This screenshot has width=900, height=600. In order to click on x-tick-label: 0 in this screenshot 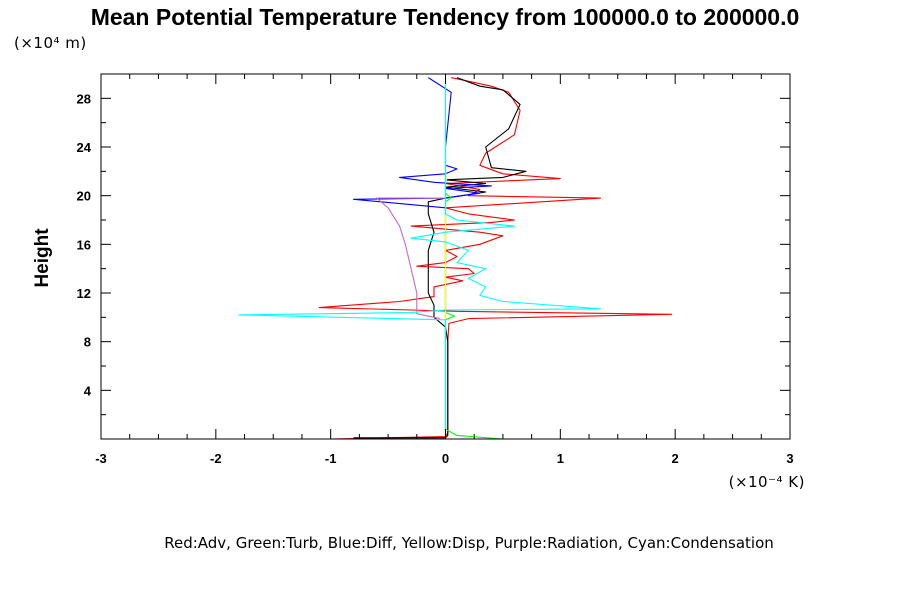, I will do `click(445, 458)`.